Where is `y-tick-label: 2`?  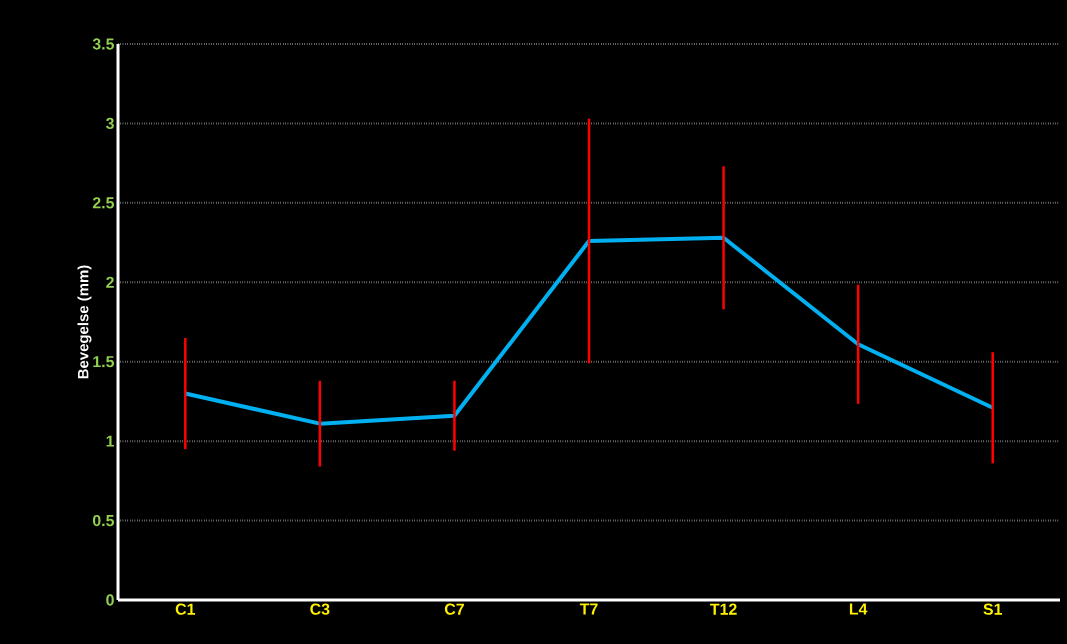 y-tick-label: 2 is located at coordinates (110, 282).